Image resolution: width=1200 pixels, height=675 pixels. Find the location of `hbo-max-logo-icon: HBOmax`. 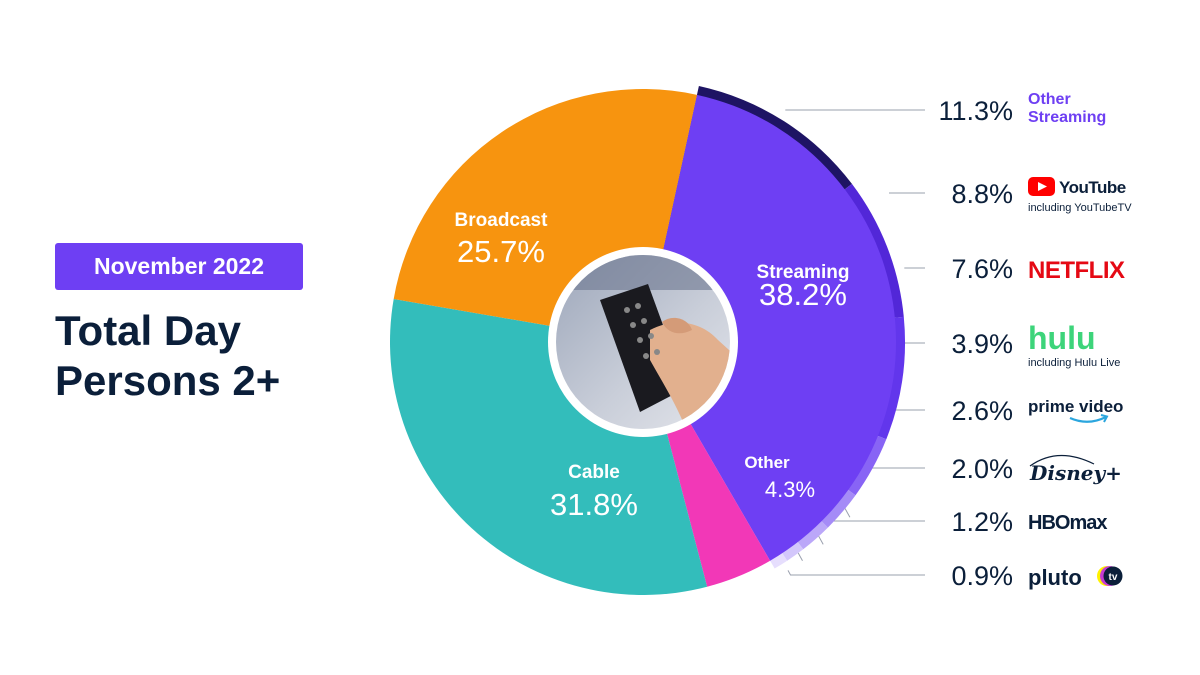

hbo-max-logo-icon: HBOmax is located at coordinates (1068, 523).